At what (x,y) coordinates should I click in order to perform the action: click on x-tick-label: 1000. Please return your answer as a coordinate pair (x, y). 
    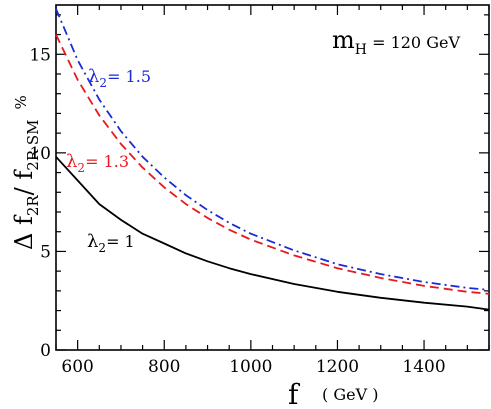
    Looking at the image, I should click on (250, 367).